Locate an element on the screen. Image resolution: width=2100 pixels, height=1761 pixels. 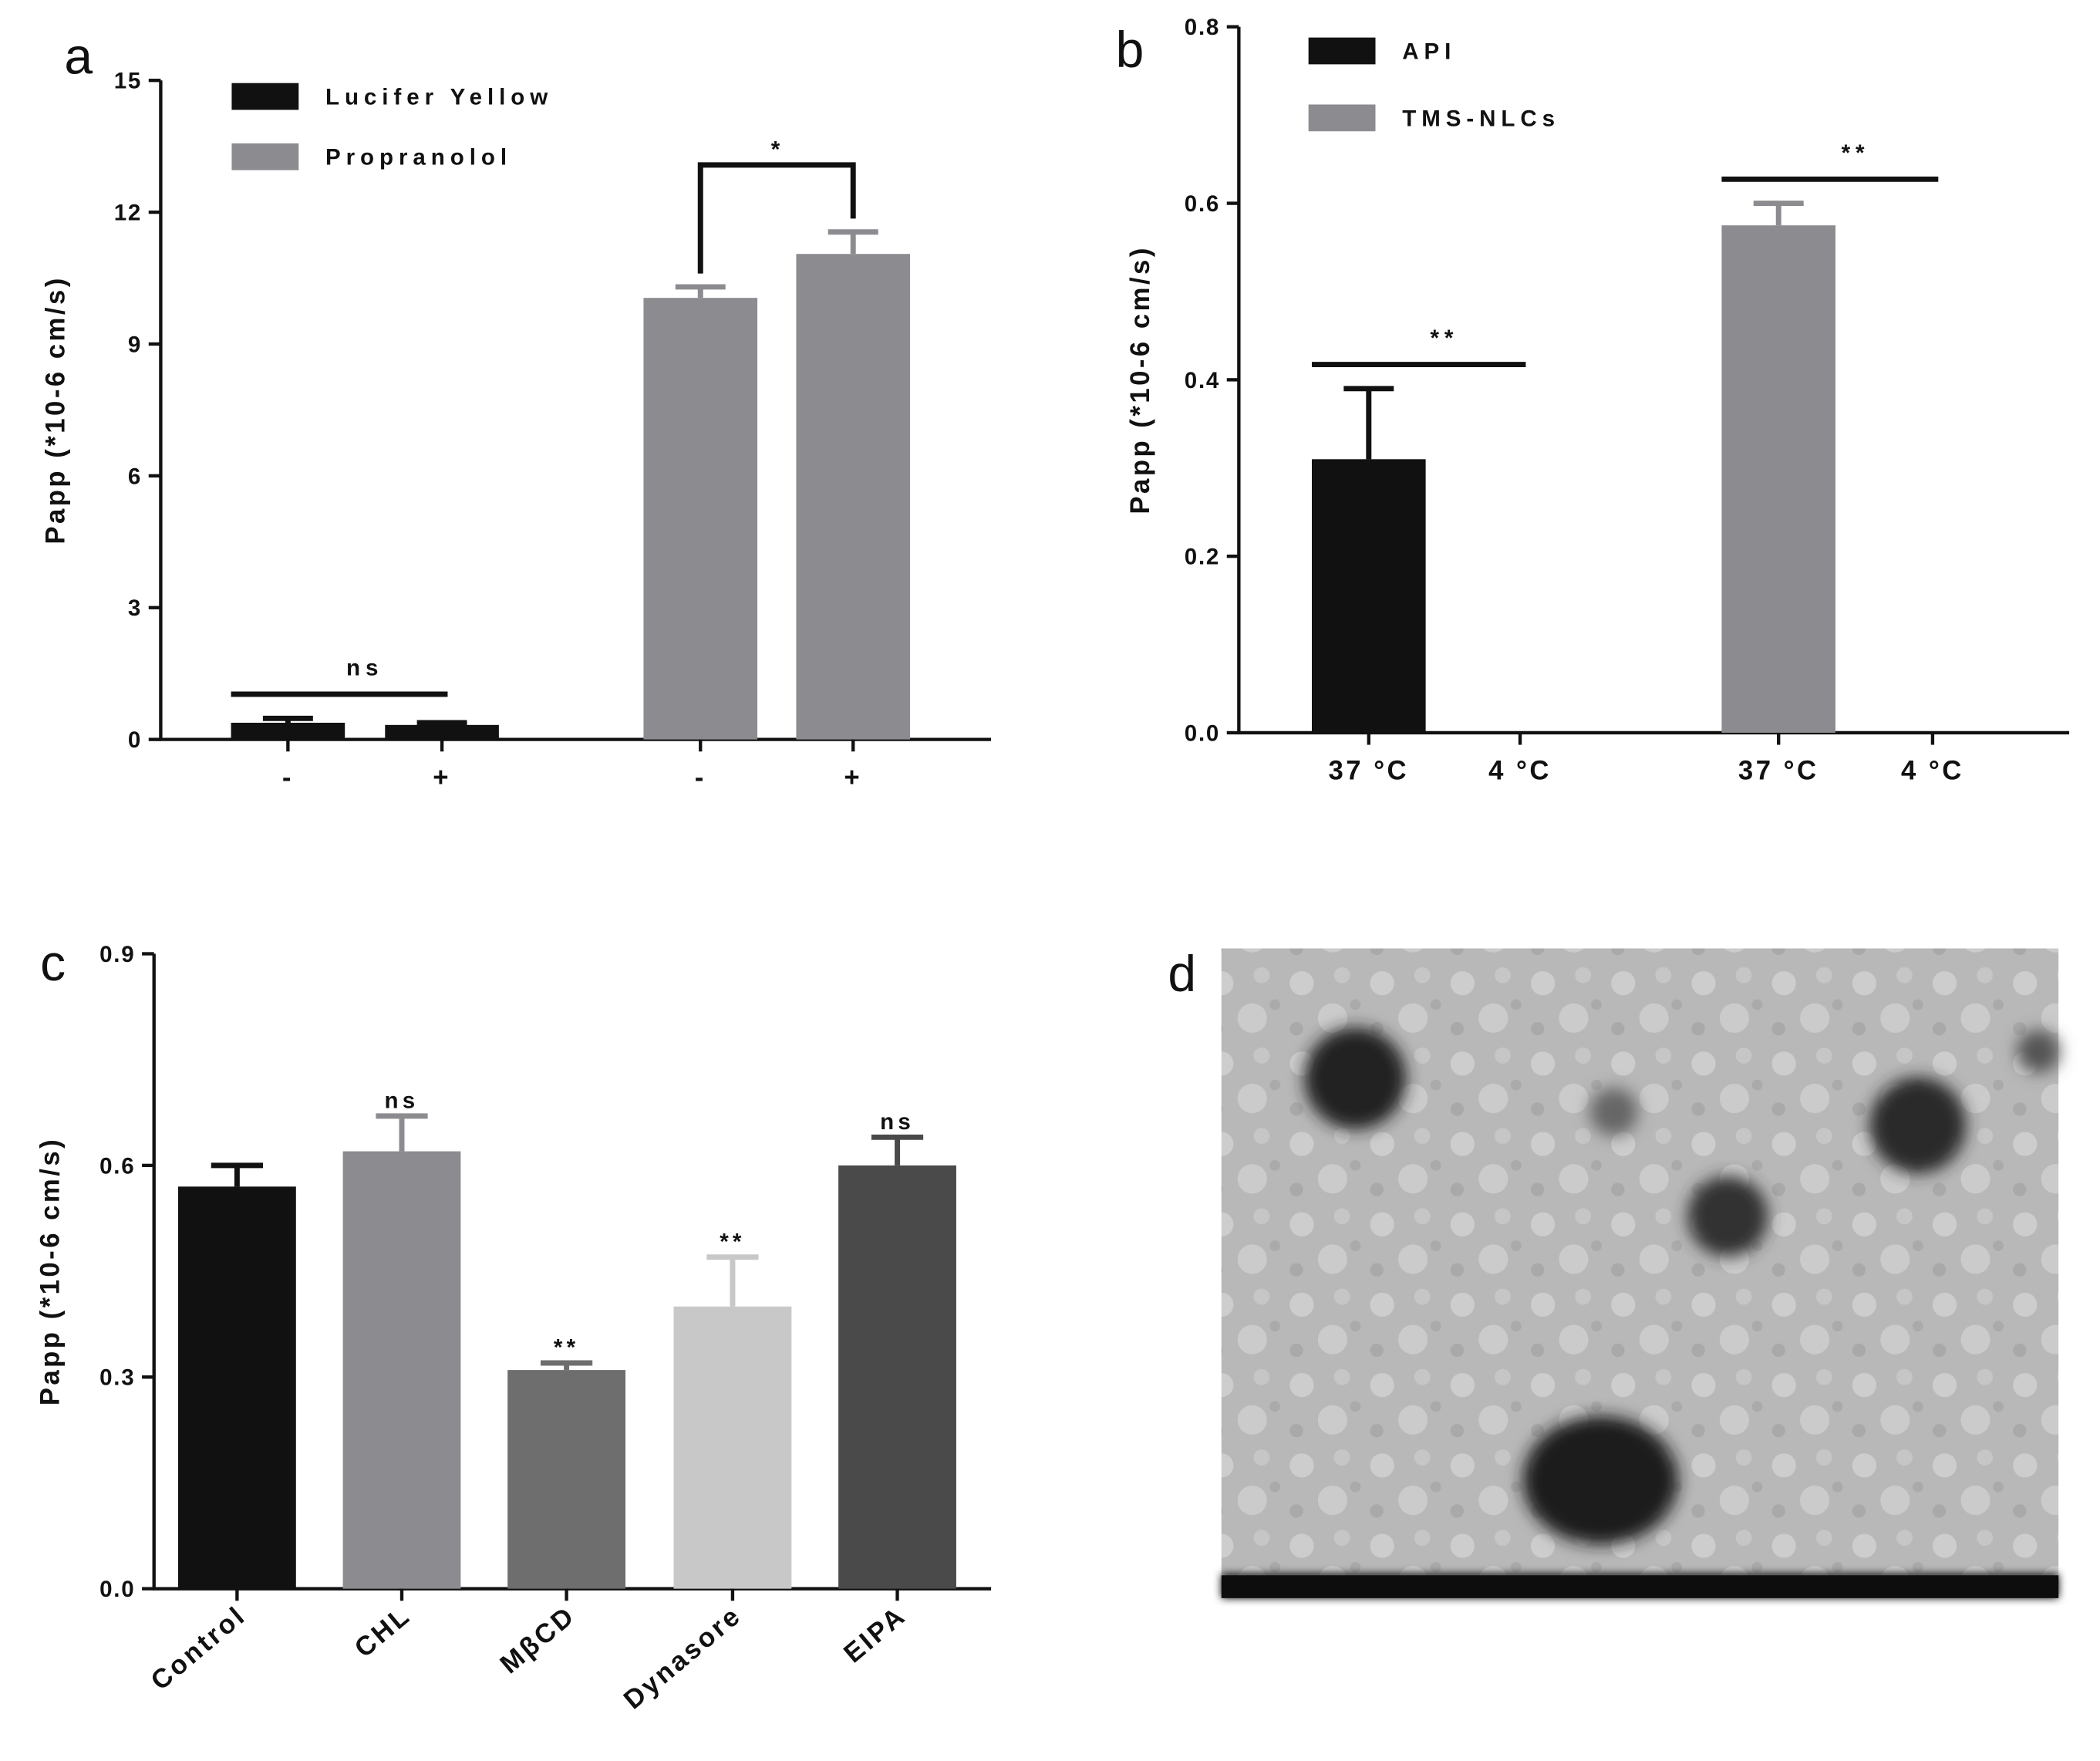
x-tick-label: EIPA is located at coordinates (875, 1634).